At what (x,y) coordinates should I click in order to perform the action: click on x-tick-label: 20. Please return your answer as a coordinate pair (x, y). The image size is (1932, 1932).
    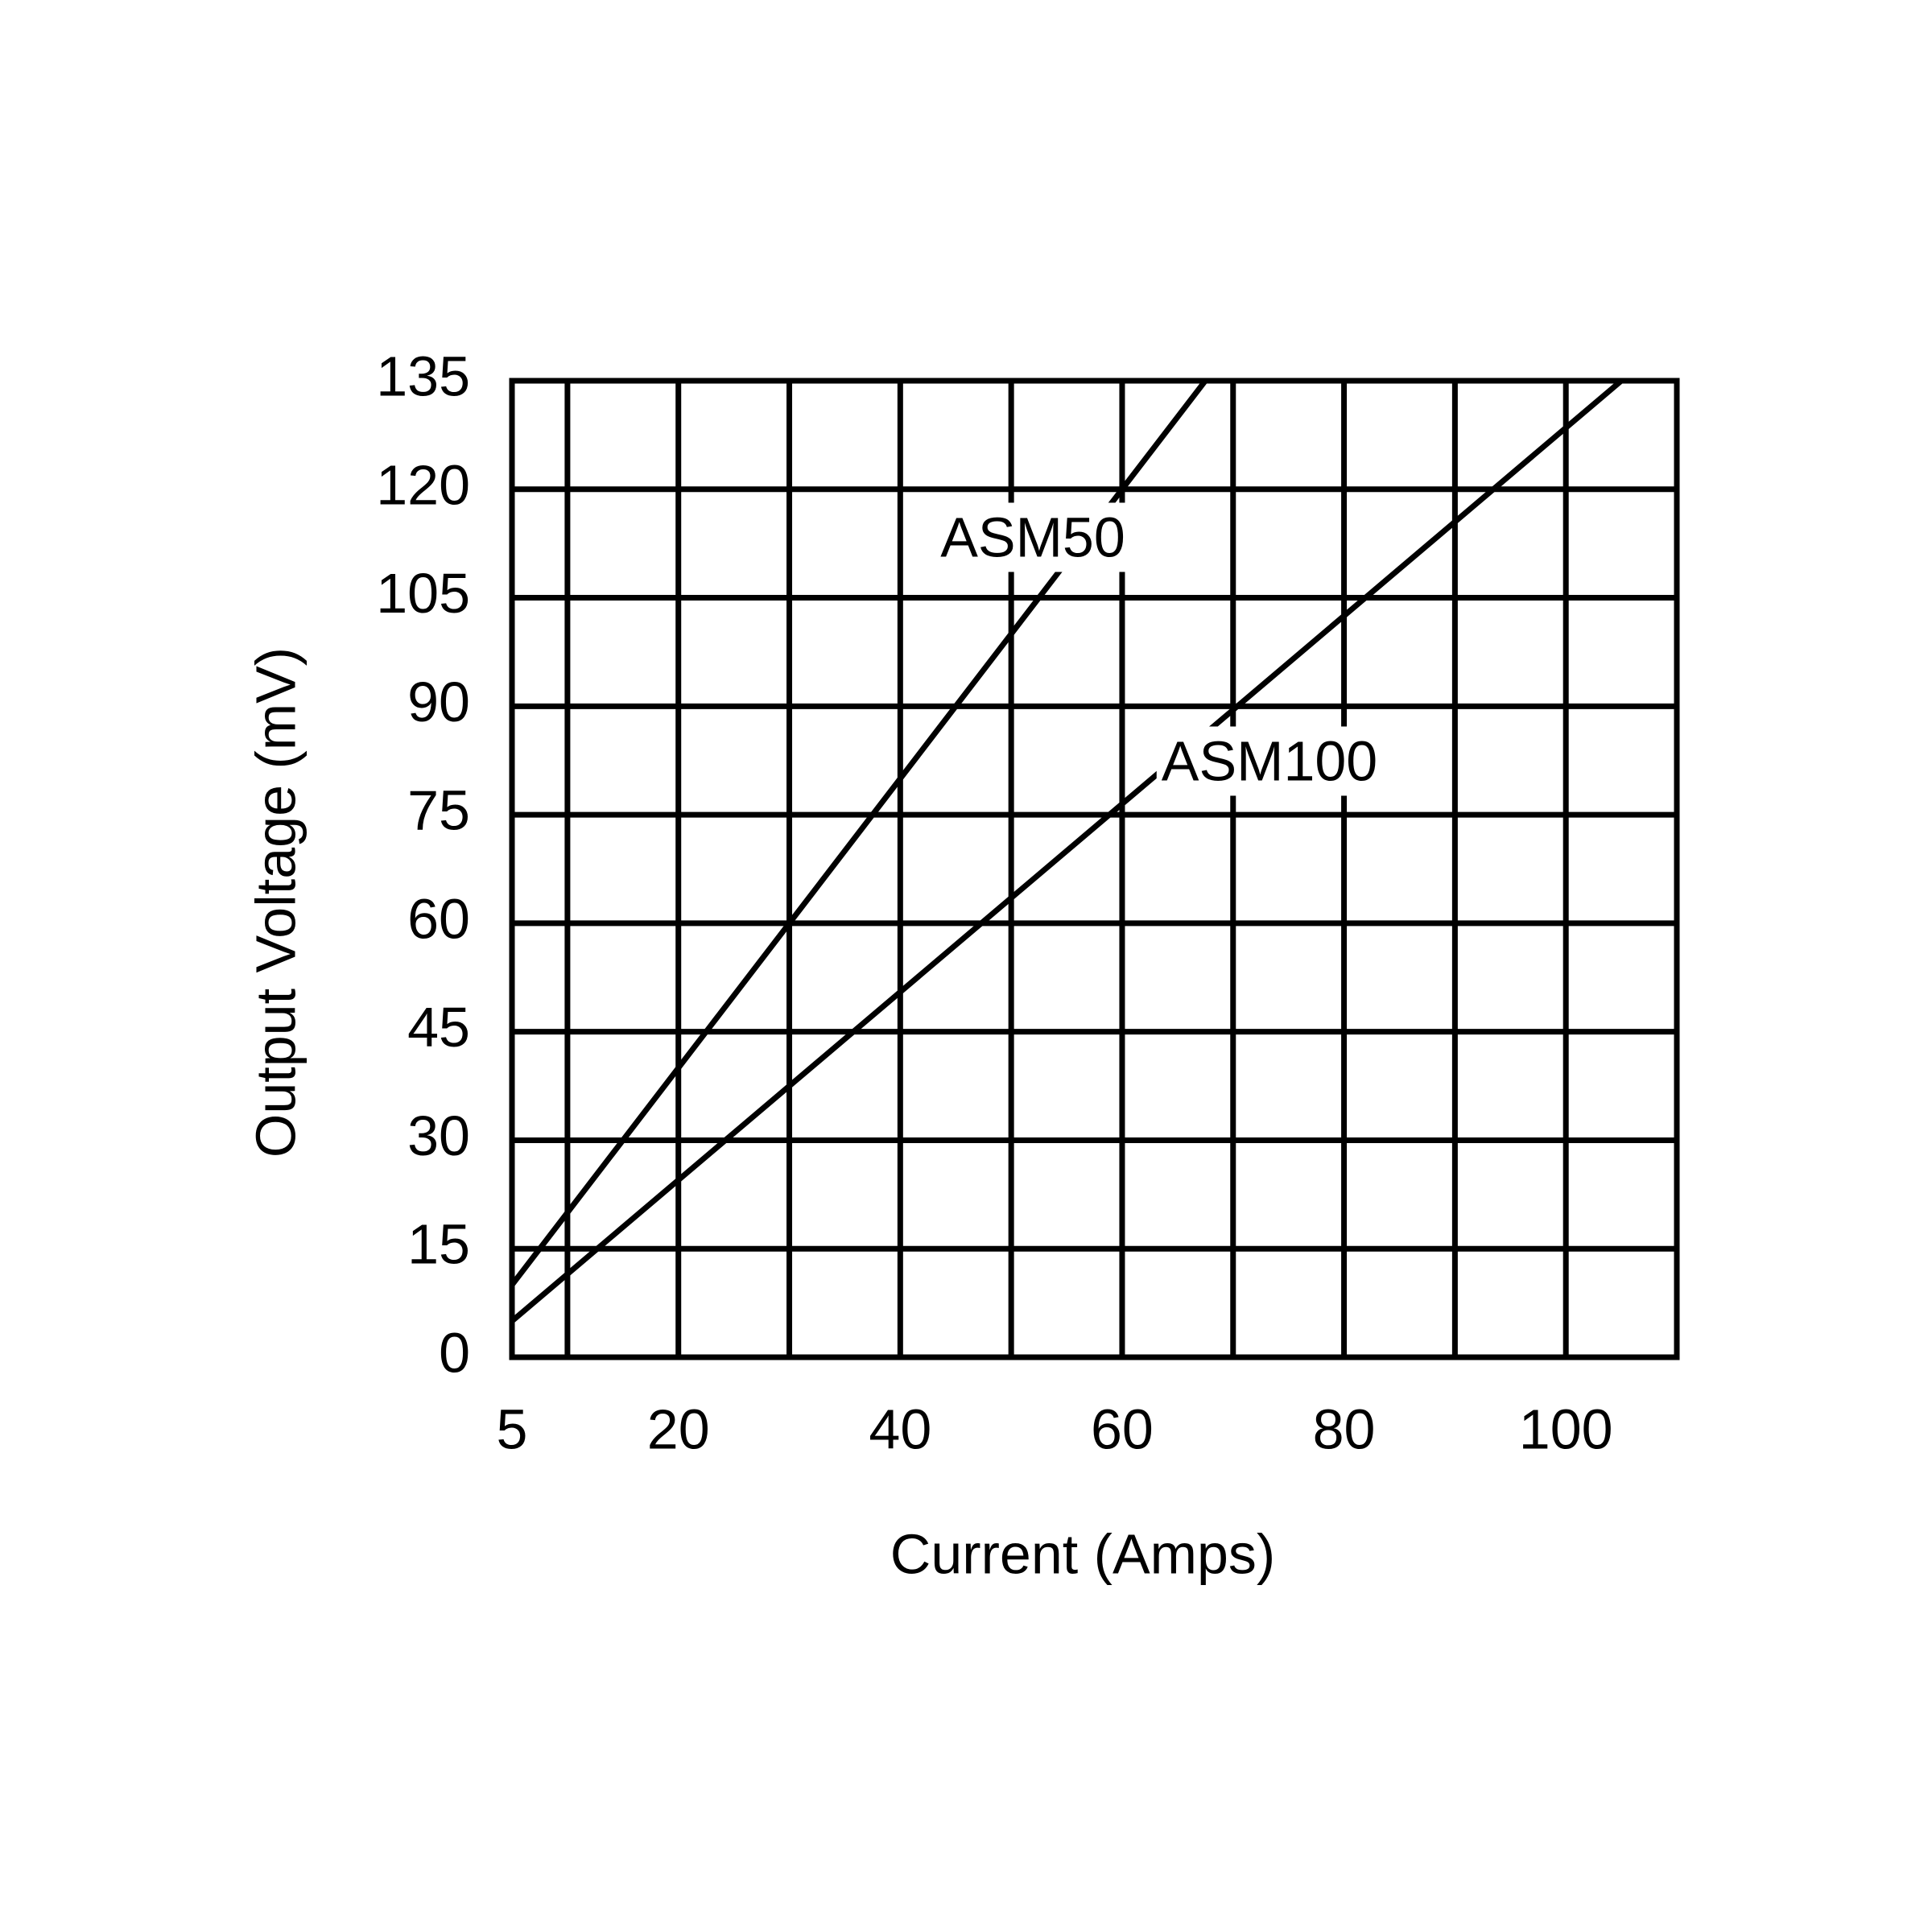
    Looking at the image, I should click on (678, 1428).